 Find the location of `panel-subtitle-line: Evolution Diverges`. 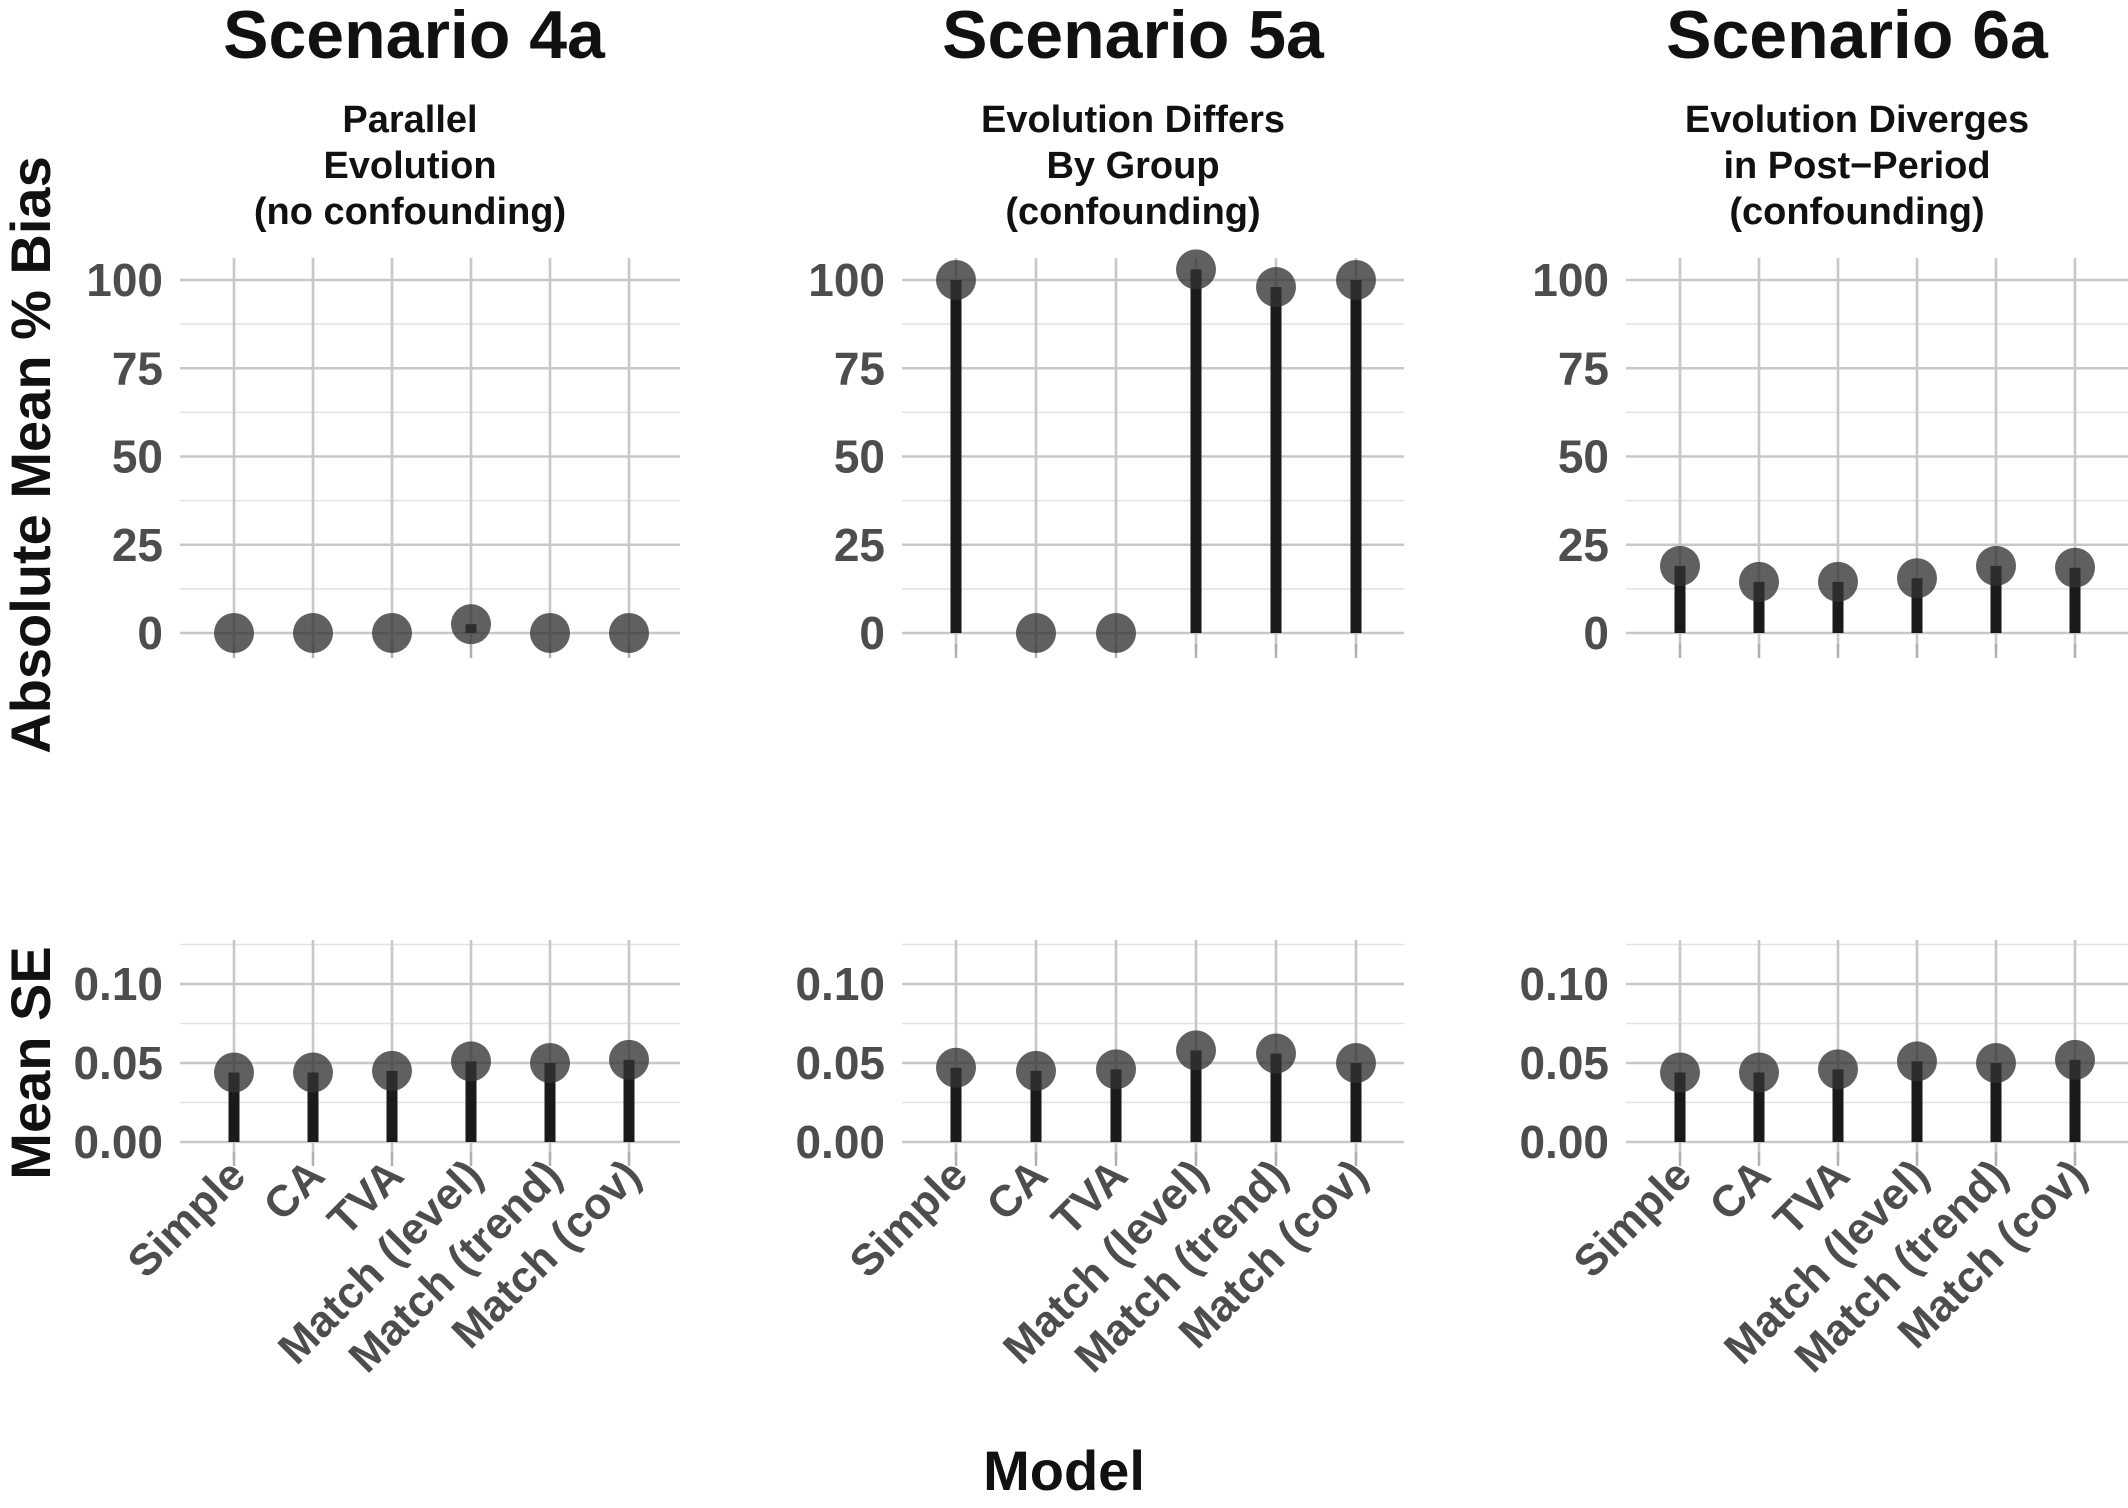

panel-subtitle-line: Evolution Diverges is located at coordinates (1857, 120).